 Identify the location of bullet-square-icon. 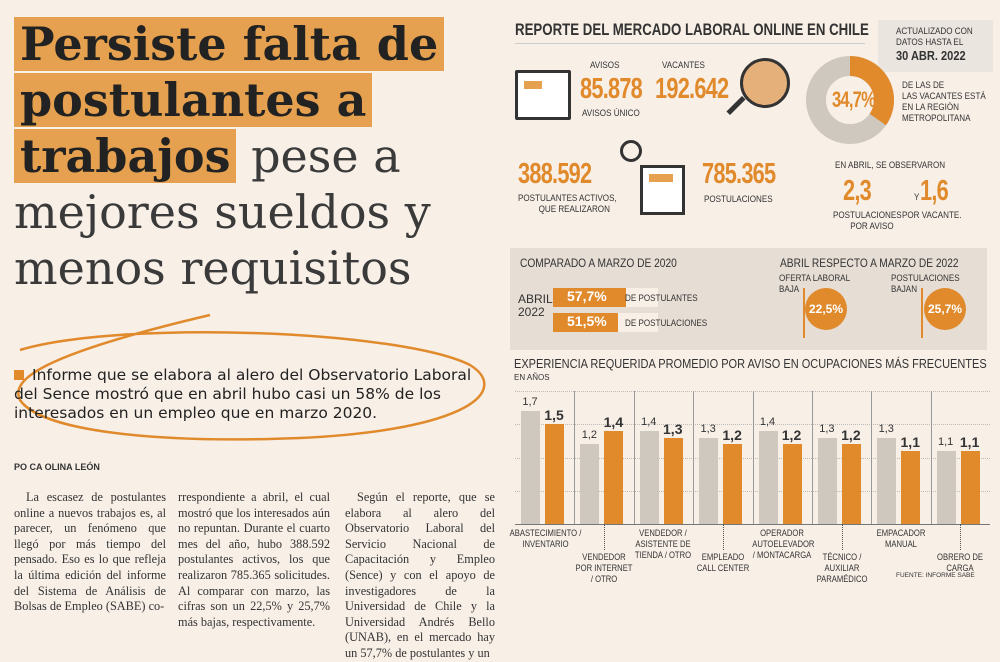
(19, 375).